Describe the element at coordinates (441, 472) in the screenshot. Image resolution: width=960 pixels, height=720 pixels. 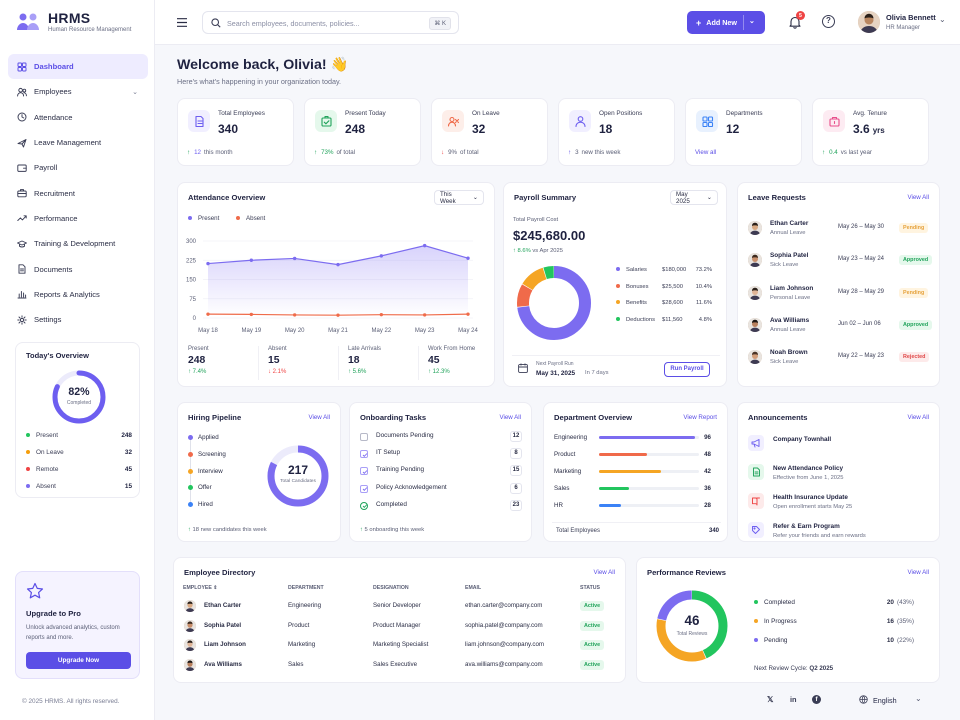
I see `onboarding-task-row: Training Pending 15` at that location.